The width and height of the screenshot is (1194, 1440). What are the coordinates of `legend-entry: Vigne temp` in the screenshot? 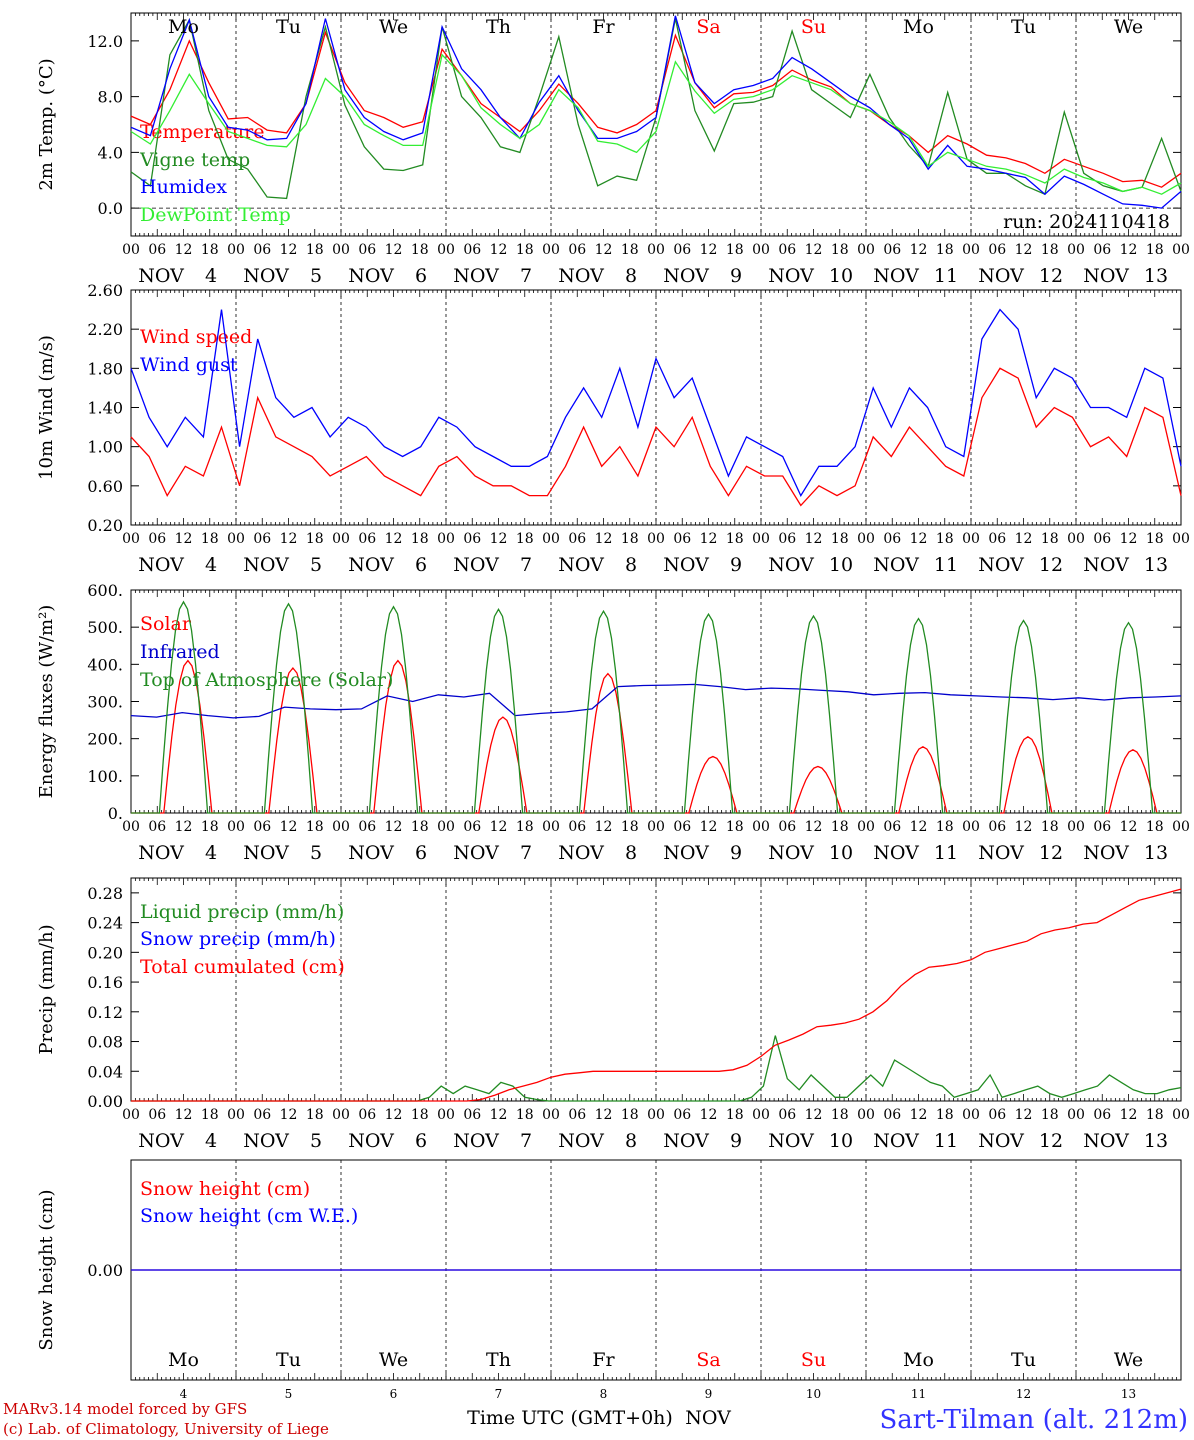 It's located at (194, 160).